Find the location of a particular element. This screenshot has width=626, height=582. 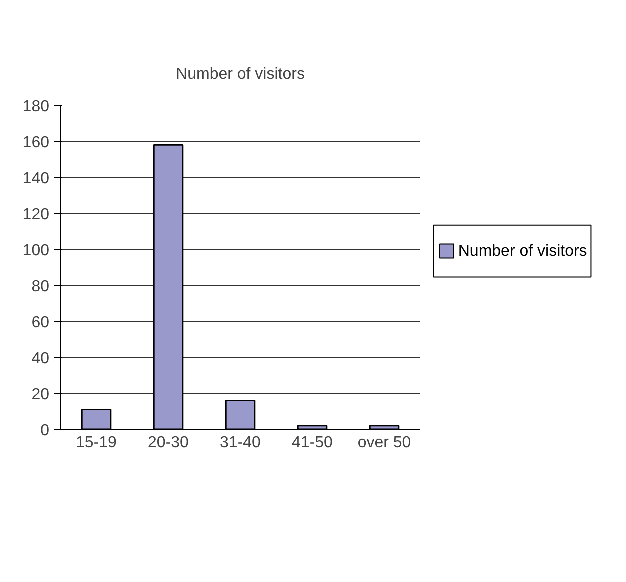

legend-label: Number of visitors is located at coordinates (523, 251).